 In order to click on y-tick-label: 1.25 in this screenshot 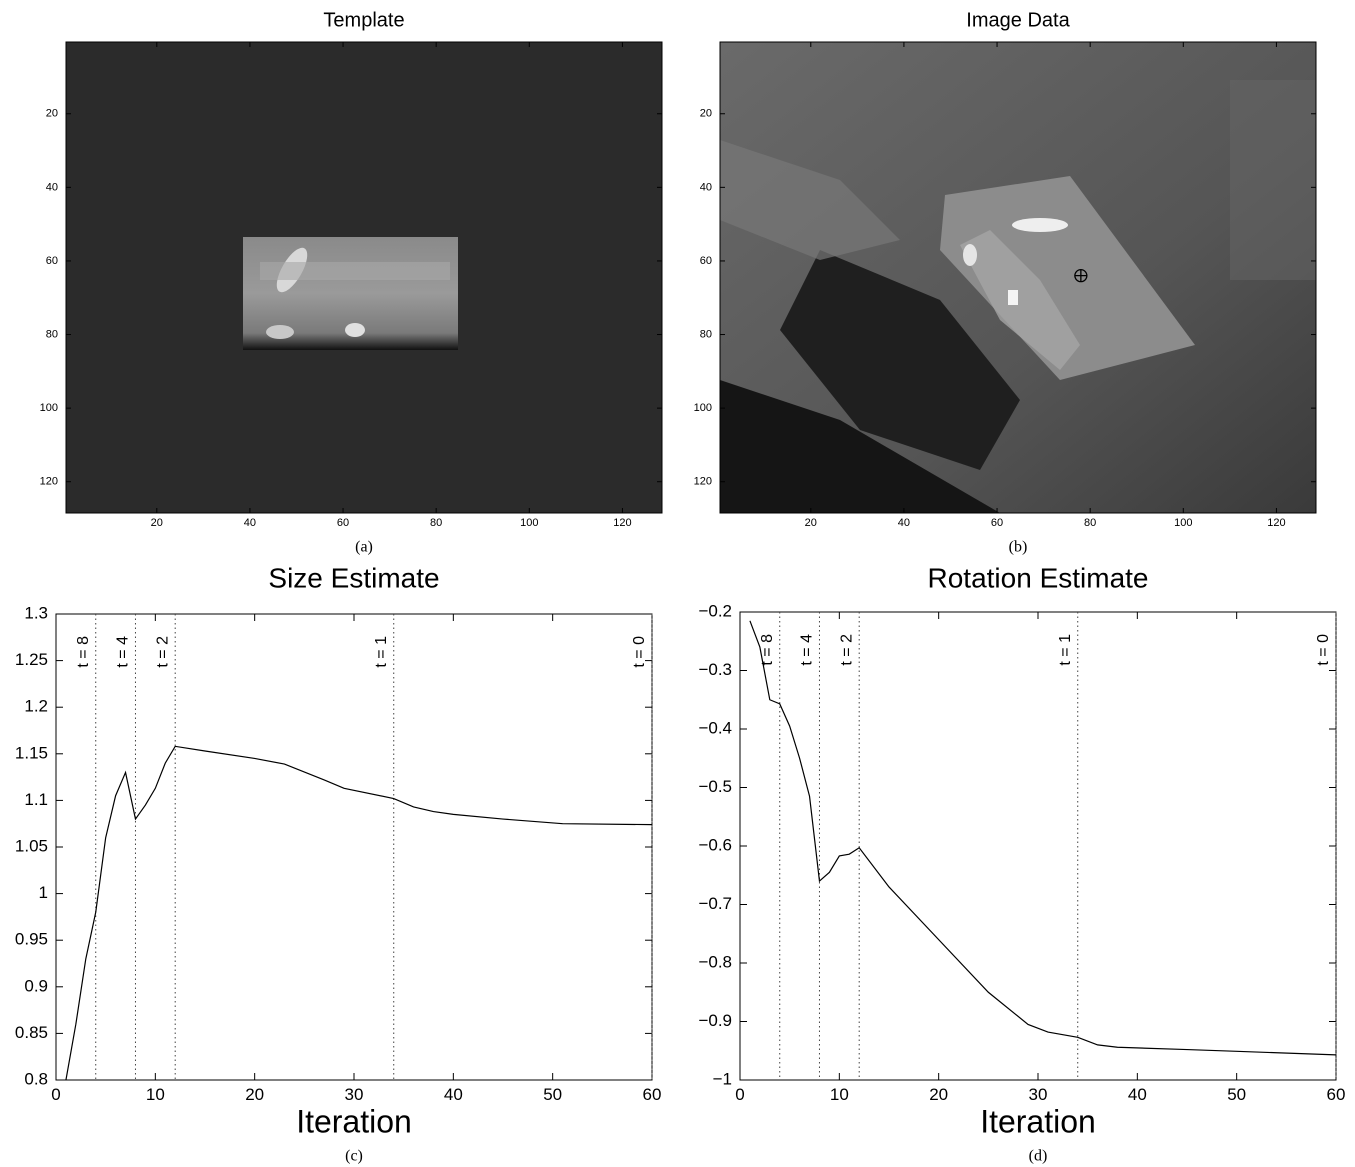, I will do `click(31, 659)`.